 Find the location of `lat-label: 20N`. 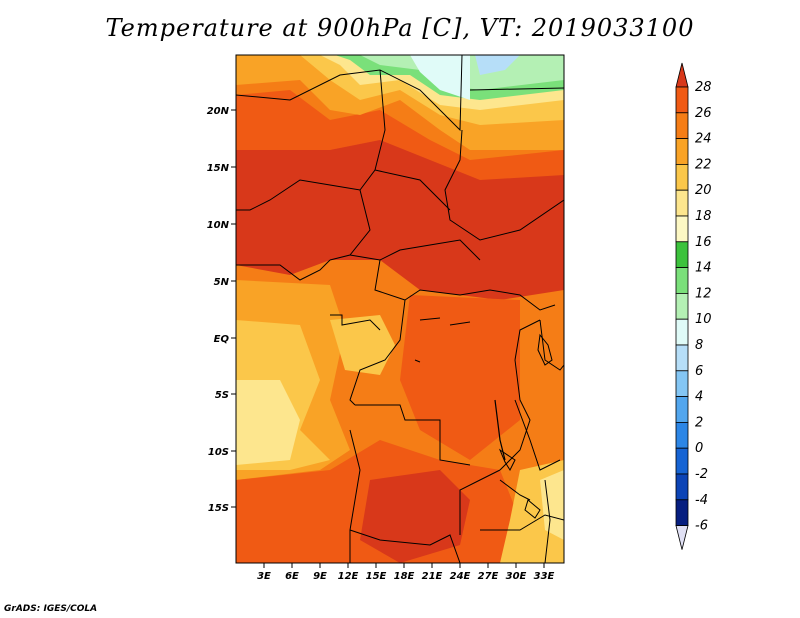

lat-label: 20N is located at coordinates (218, 111).